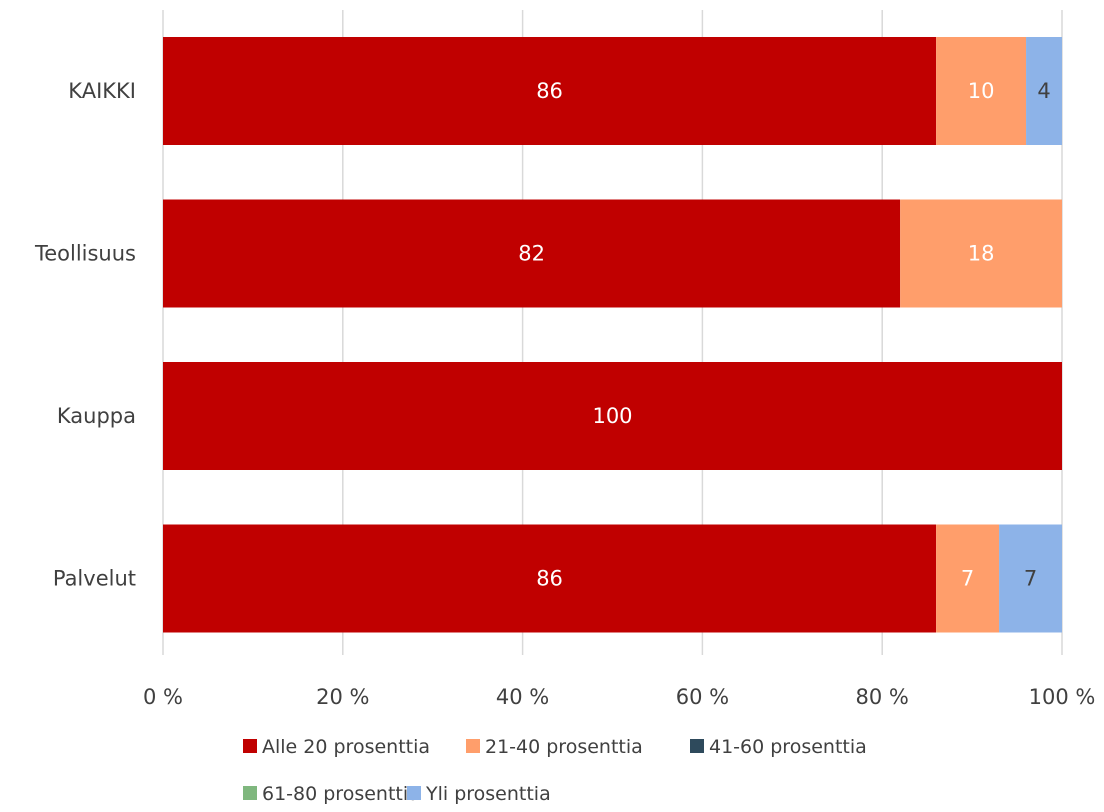 The image size is (1104, 812). I want to click on category-label: Kauppa, so click(96, 416).